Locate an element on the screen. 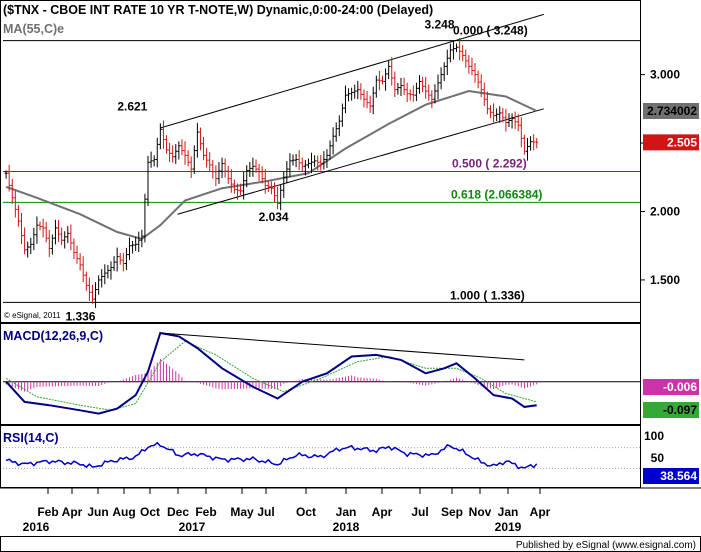  x-tick-label: May is located at coordinates (242, 512).